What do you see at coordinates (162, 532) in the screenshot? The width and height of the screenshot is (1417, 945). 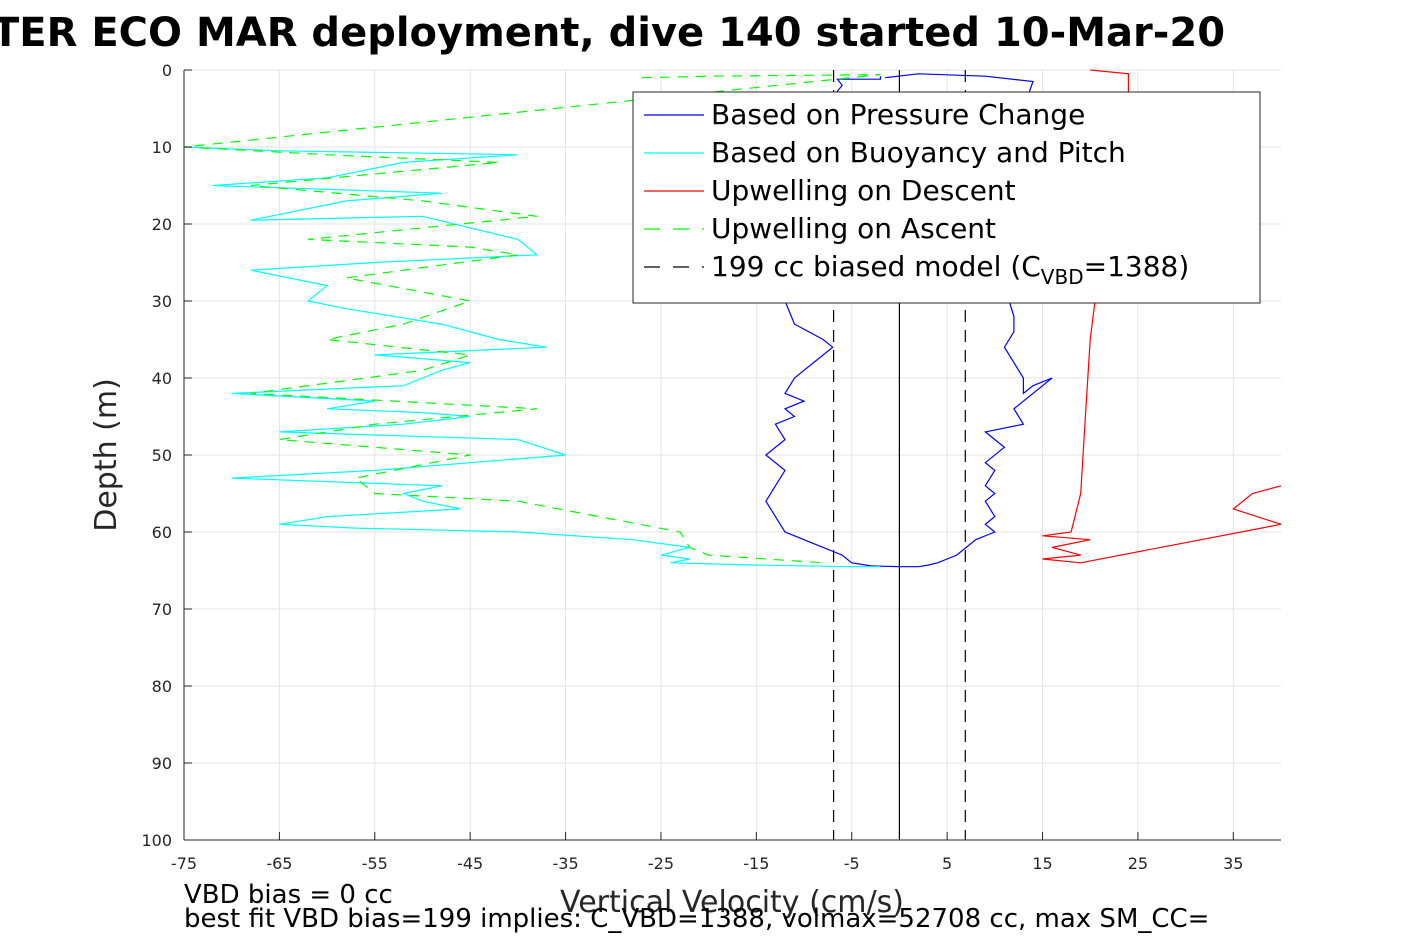 I see `y-tick-label: 60` at bounding box center [162, 532].